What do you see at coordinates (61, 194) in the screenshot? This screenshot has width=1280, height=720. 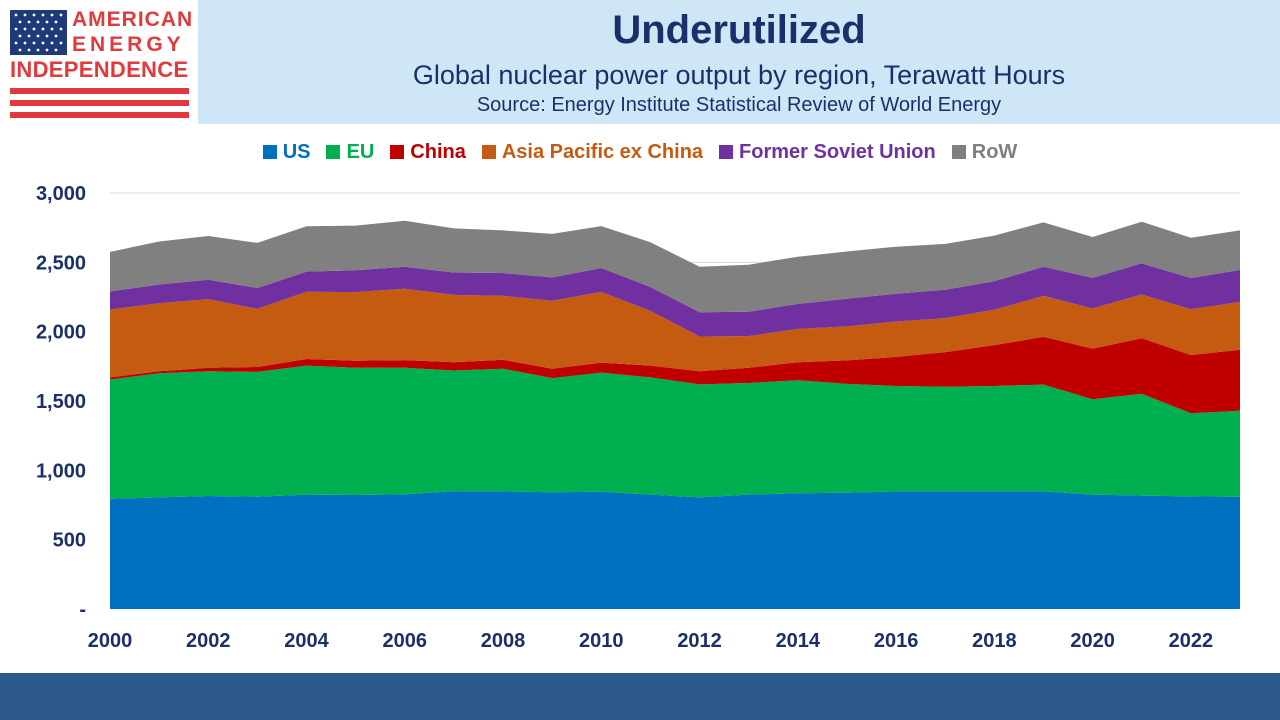 I see `y-tick-label: 3,000` at bounding box center [61, 194].